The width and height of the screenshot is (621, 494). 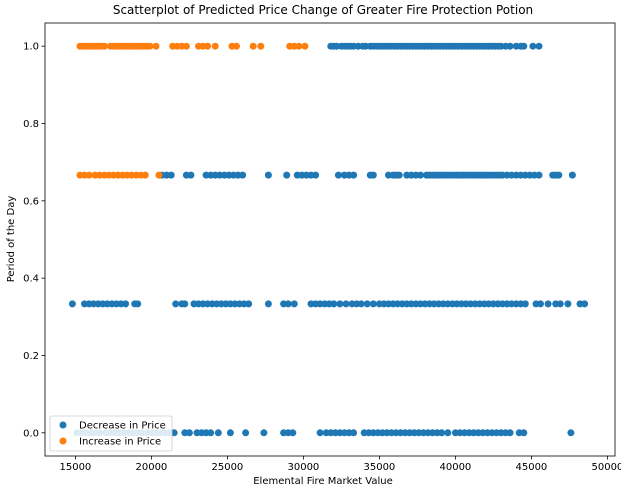 What do you see at coordinates (31, 279) in the screenshot?
I see `y-tick-label: 0.4` at bounding box center [31, 279].